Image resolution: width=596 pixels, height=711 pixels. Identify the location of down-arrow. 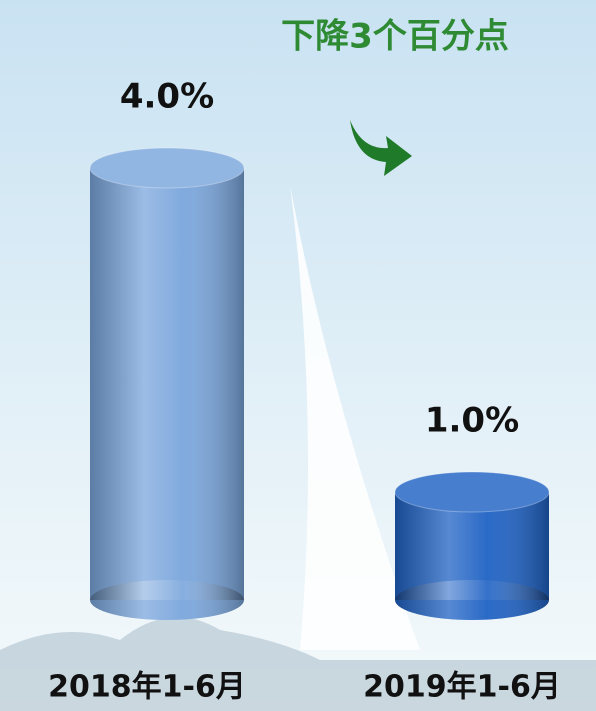
(381, 148).